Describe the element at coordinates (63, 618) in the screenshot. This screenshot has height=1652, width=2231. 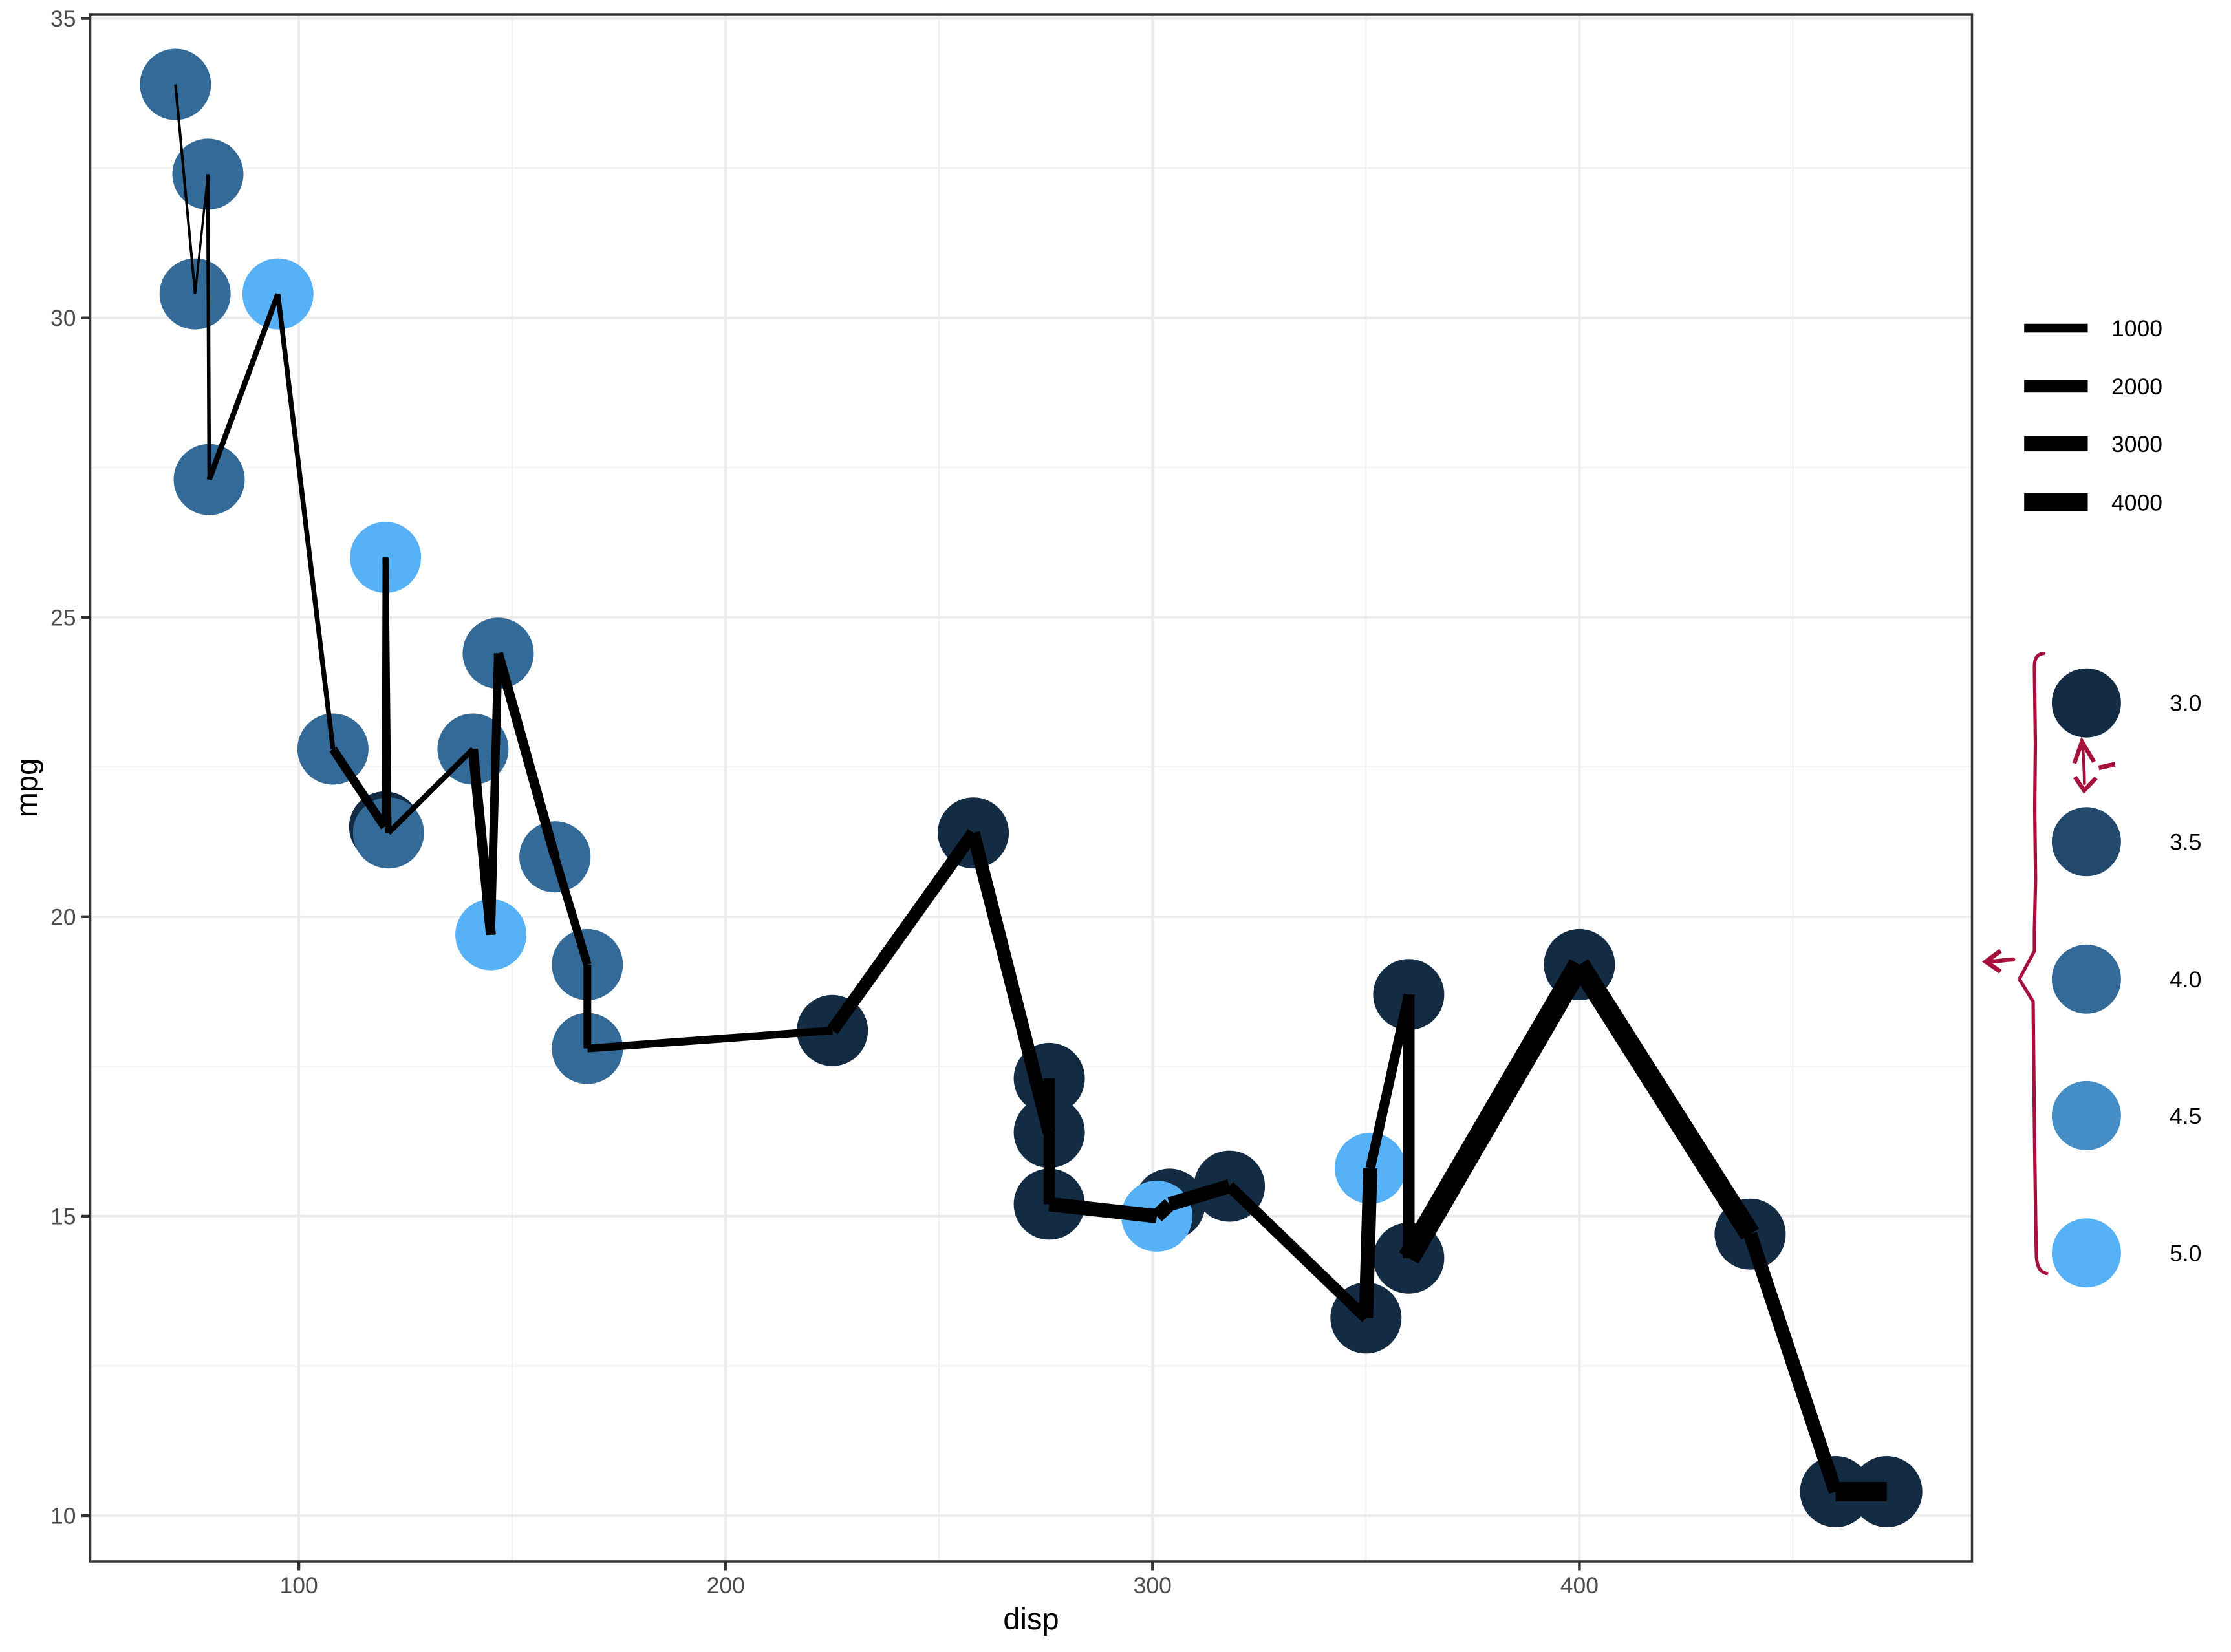
I see `svg-text: 25` at that location.